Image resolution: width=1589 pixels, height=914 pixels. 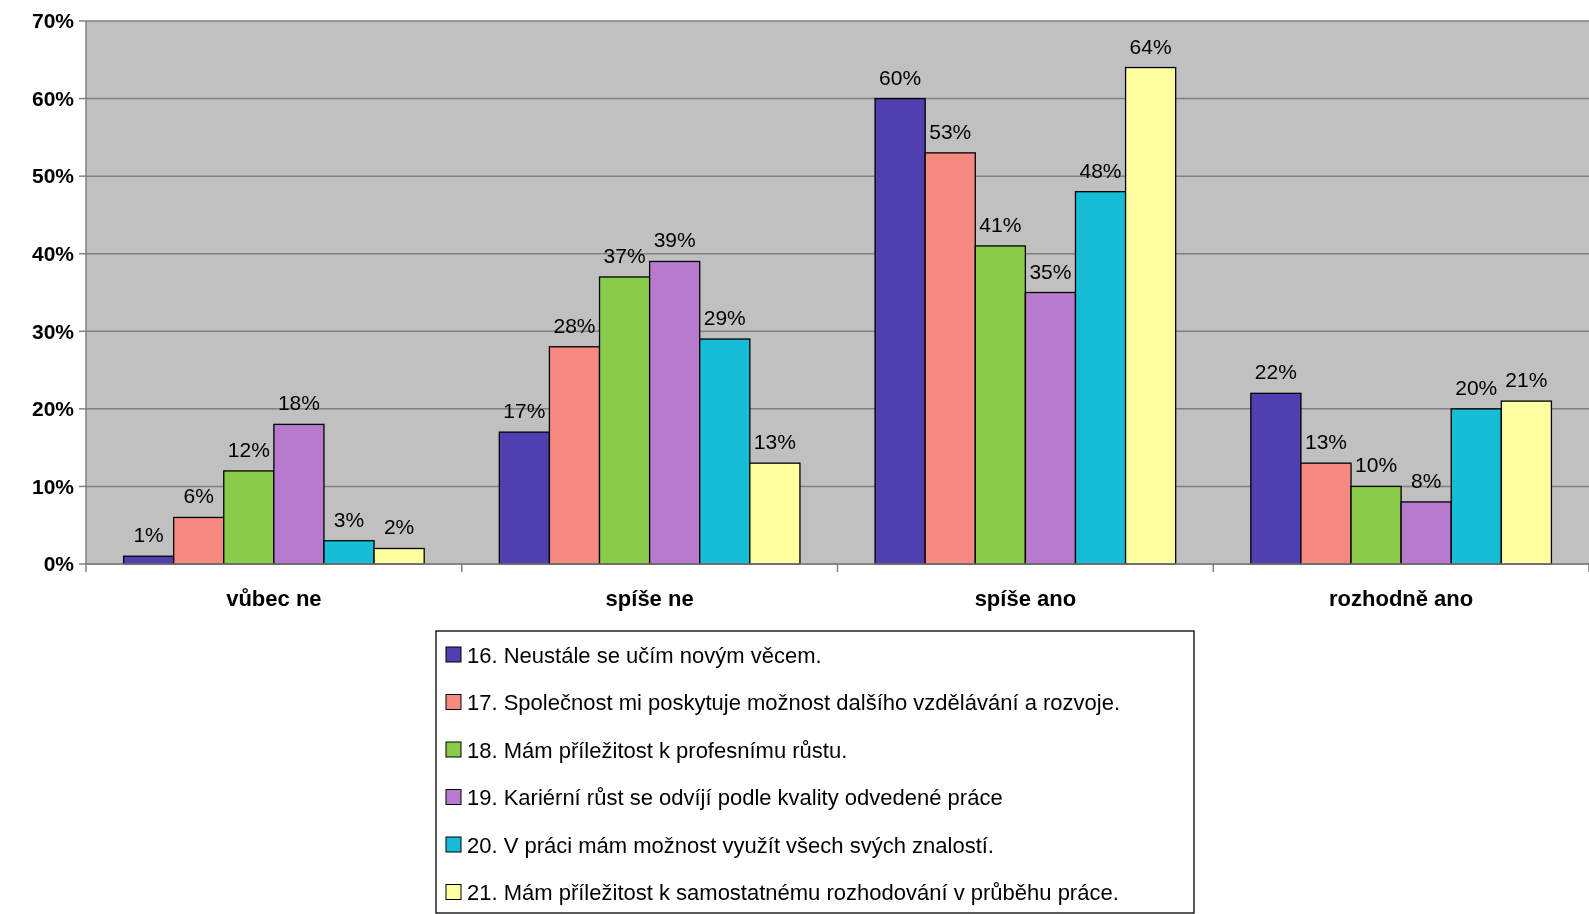 I want to click on data-label: 18%, so click(x=298, y=403).